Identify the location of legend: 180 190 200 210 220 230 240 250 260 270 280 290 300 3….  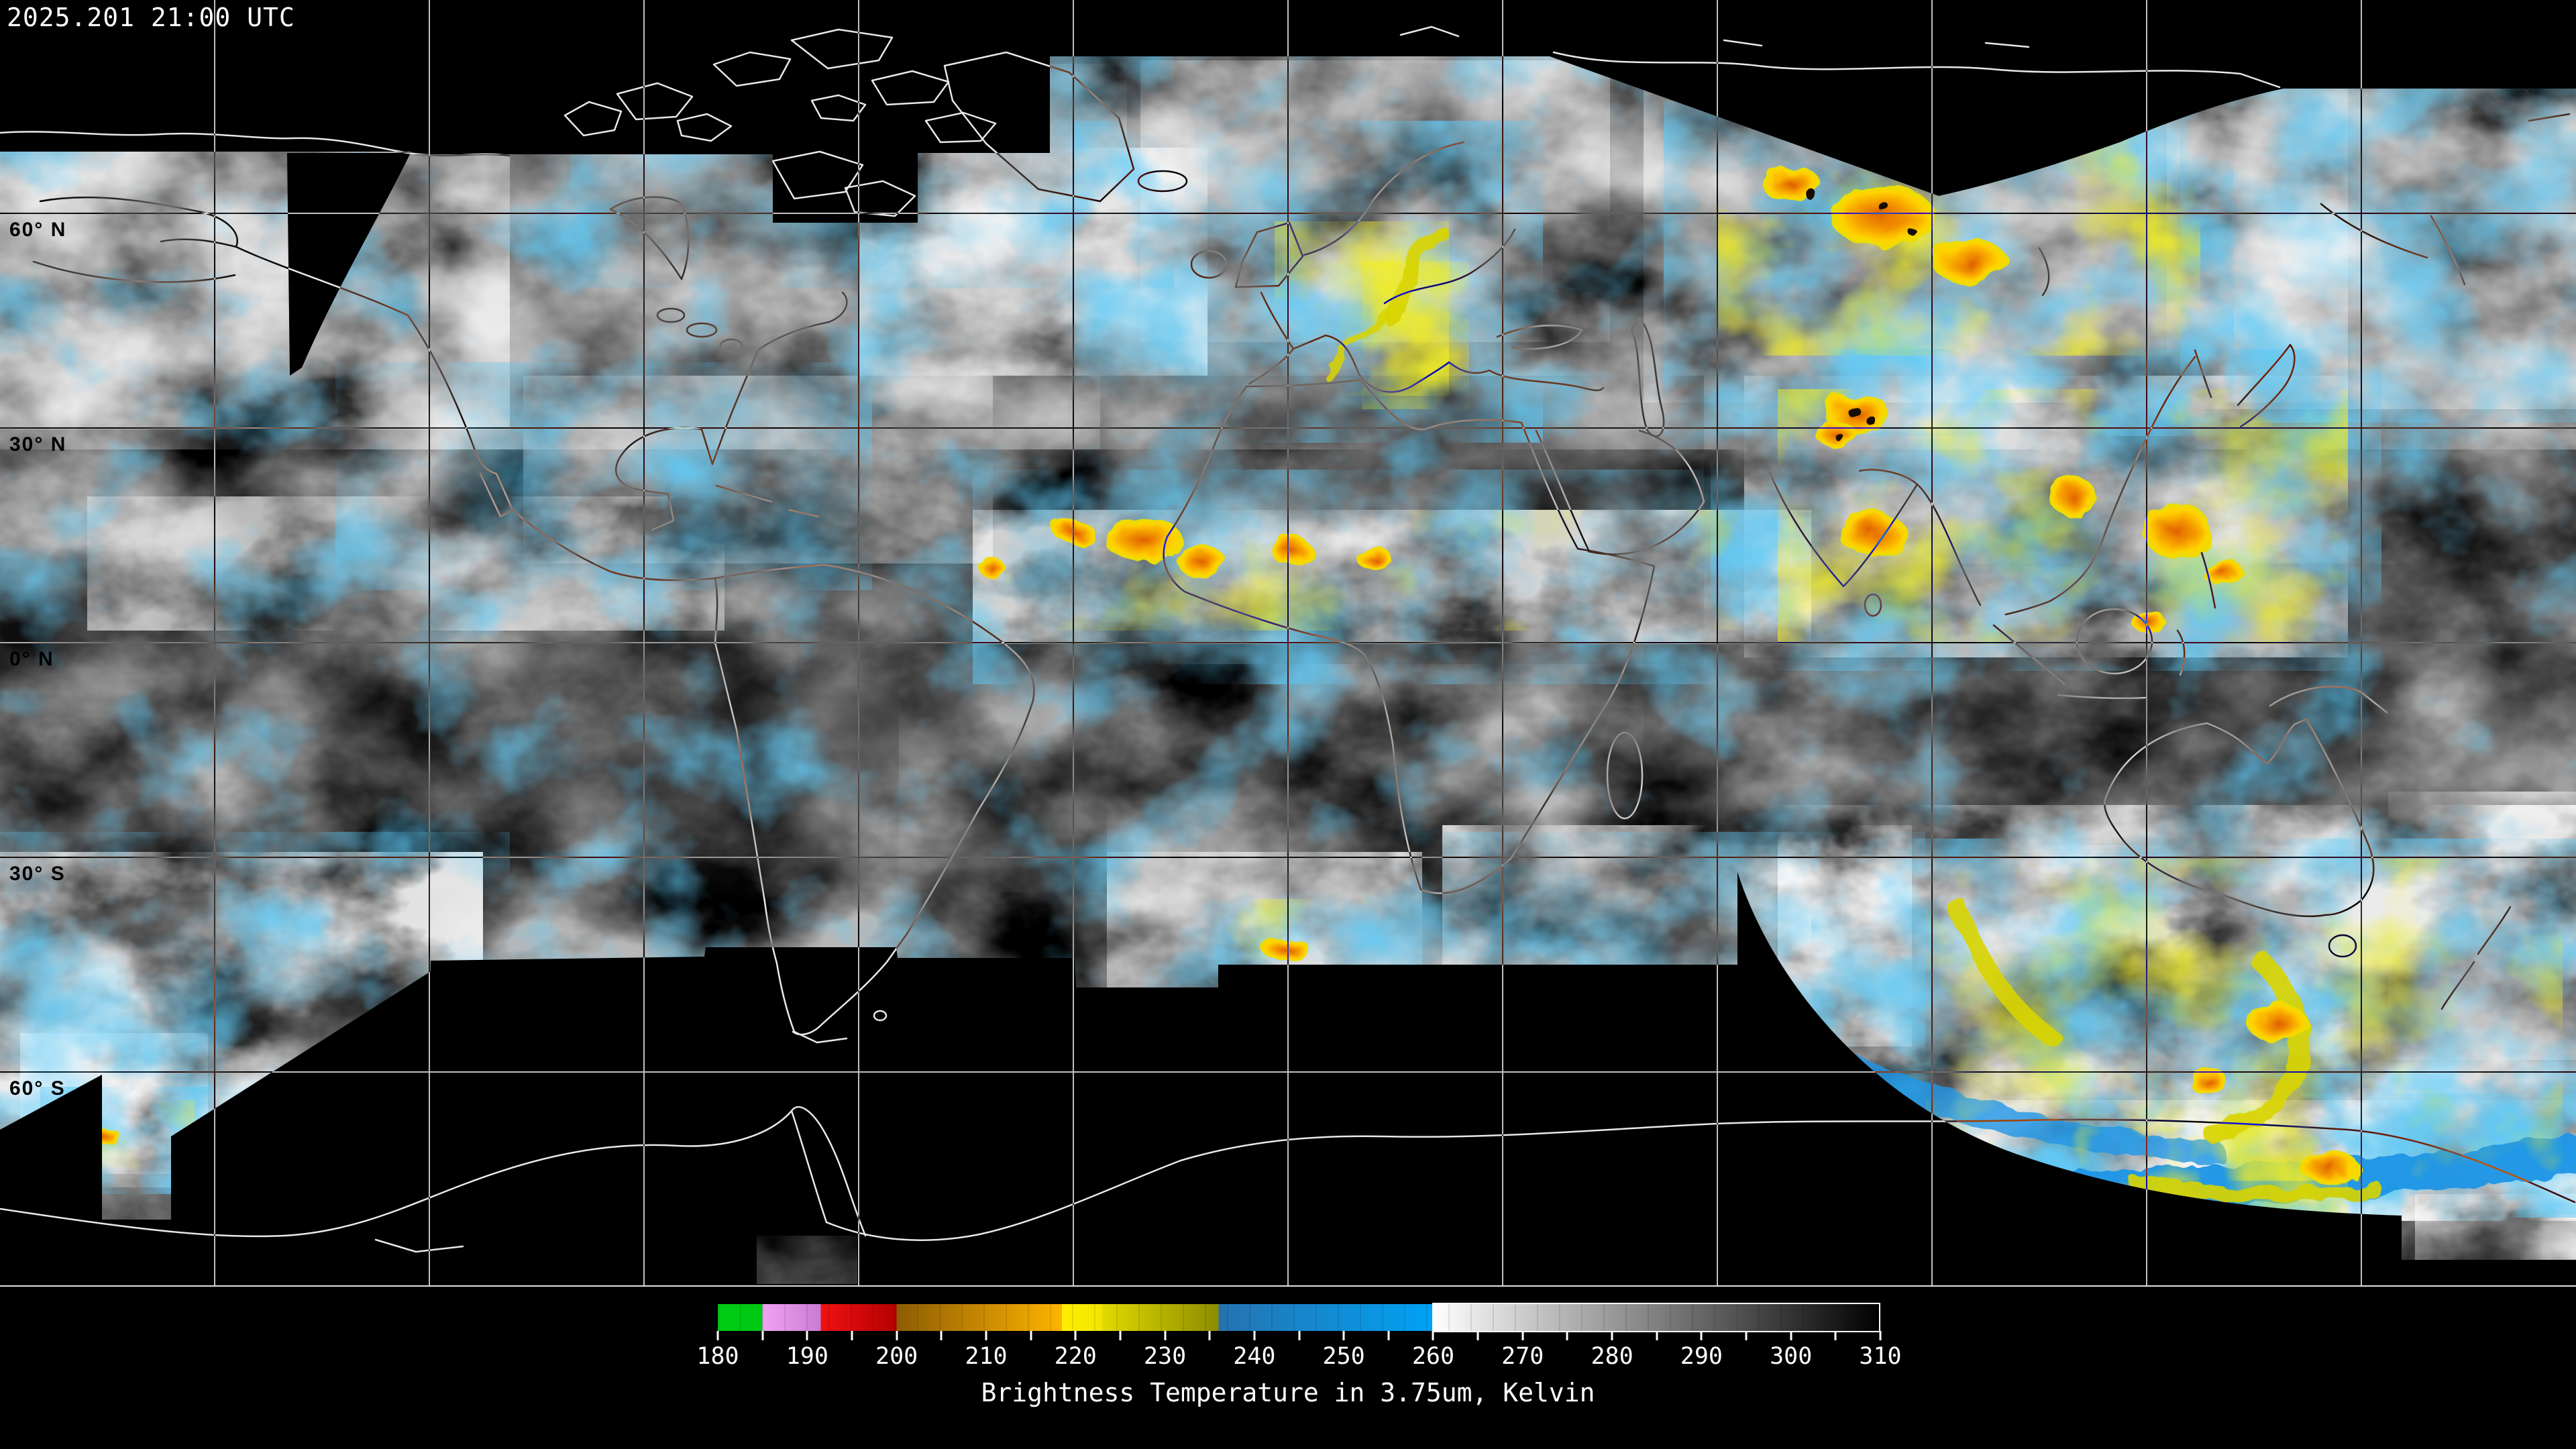
(1288, 1368).